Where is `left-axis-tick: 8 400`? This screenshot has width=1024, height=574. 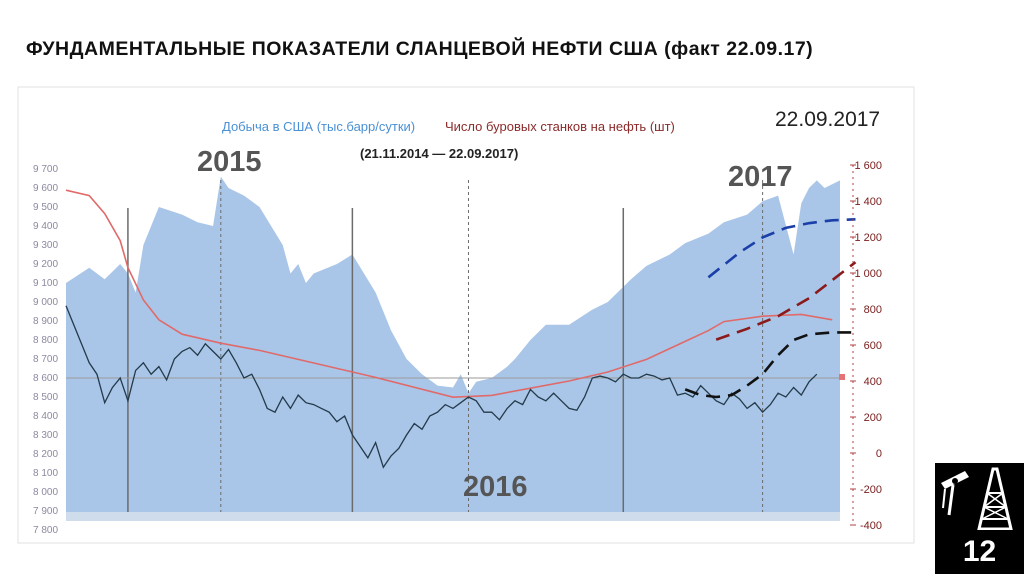
left-axis-tick: 8 400 is located at coordinates (45, 416).